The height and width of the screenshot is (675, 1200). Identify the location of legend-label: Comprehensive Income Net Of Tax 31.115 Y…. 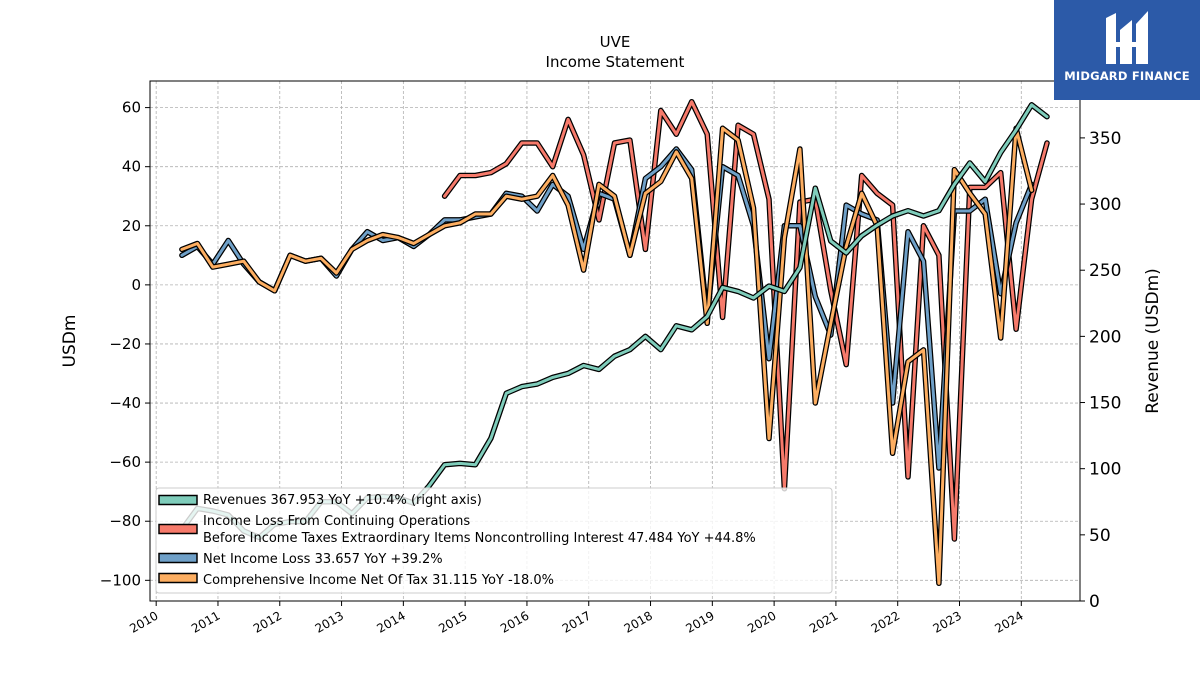
(378, 580).